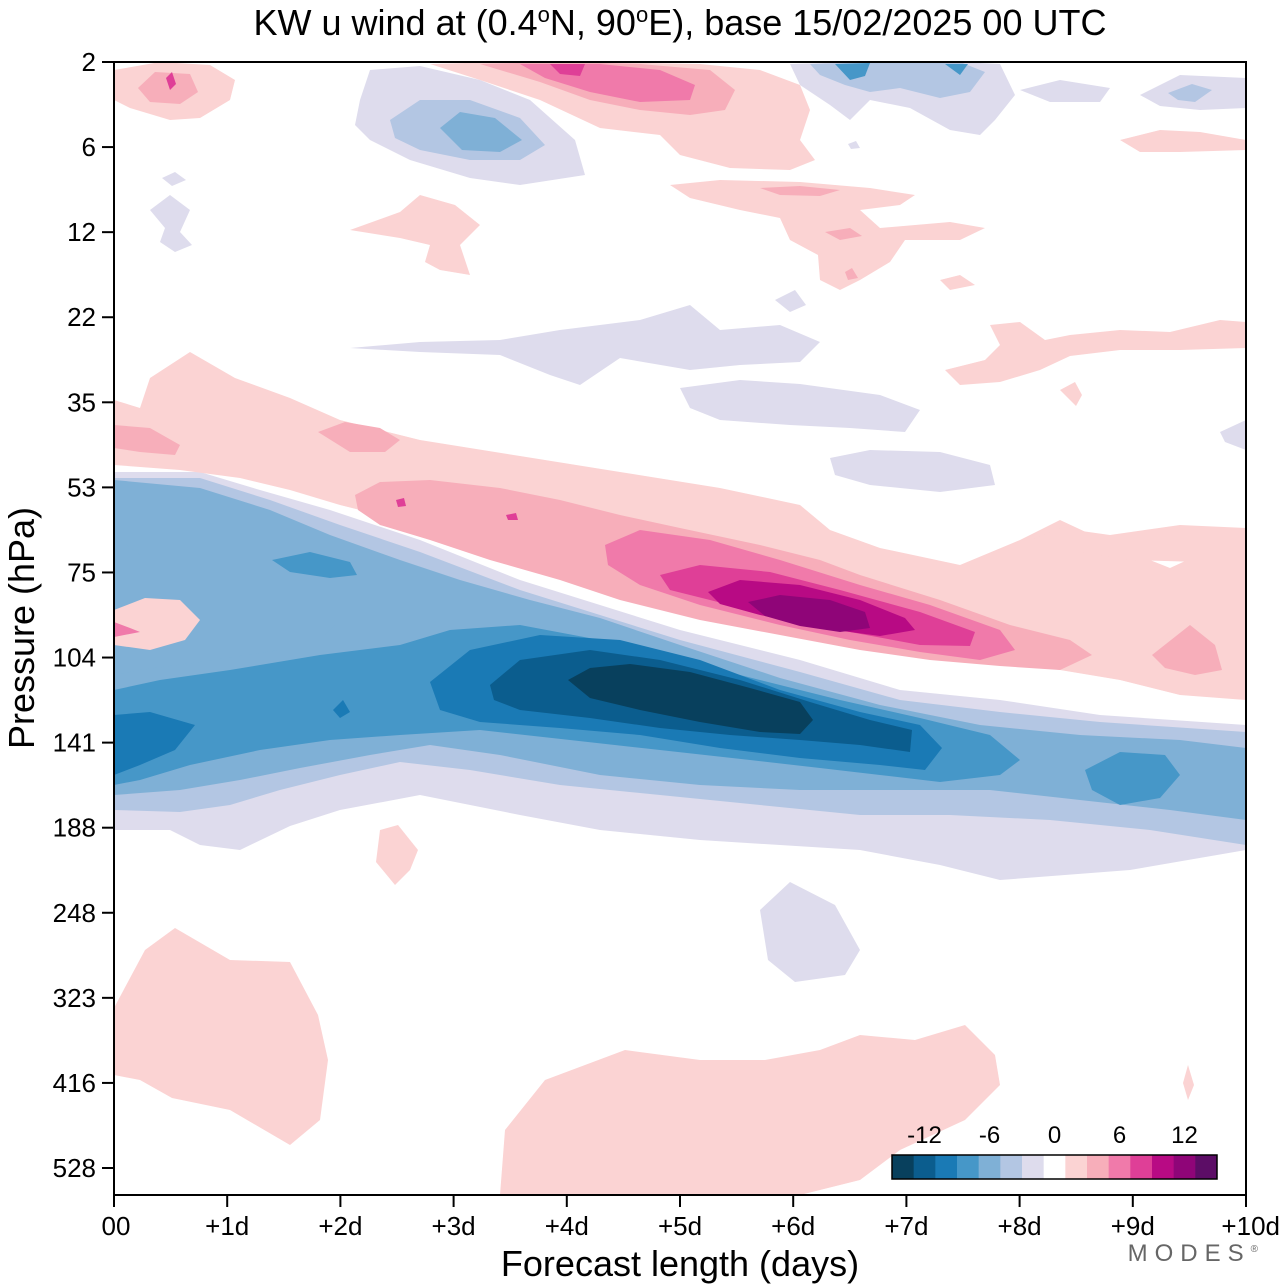 The height and width of the screenshot is (1286, 1280). I want to click on title-part: N, 90, so click(592, 22).